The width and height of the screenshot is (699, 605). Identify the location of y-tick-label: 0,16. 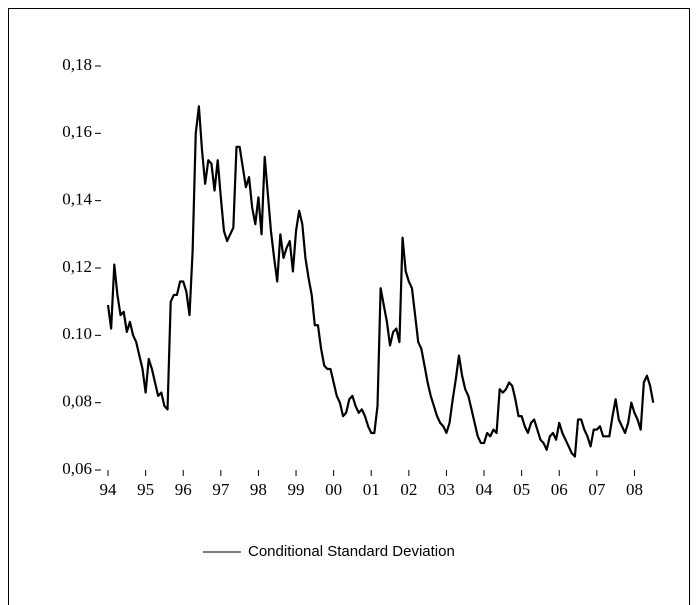
(77, 131).